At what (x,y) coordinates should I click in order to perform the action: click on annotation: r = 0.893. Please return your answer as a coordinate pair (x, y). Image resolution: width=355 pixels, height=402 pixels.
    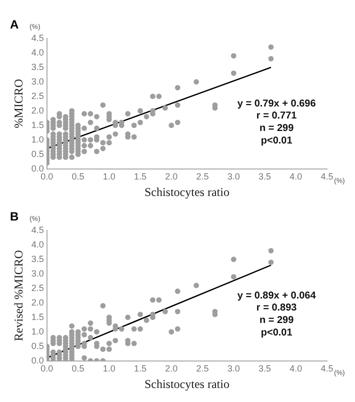
    Looking at the image, I should click on (277, 308).